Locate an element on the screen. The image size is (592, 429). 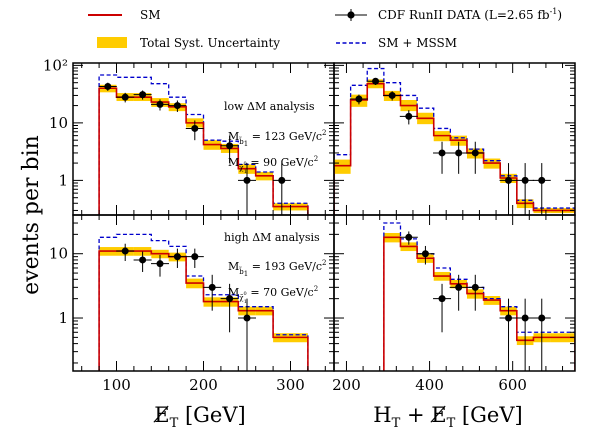
annotation-bottom-analysis: high ΔM analysis is located at coordinates (272, 237).